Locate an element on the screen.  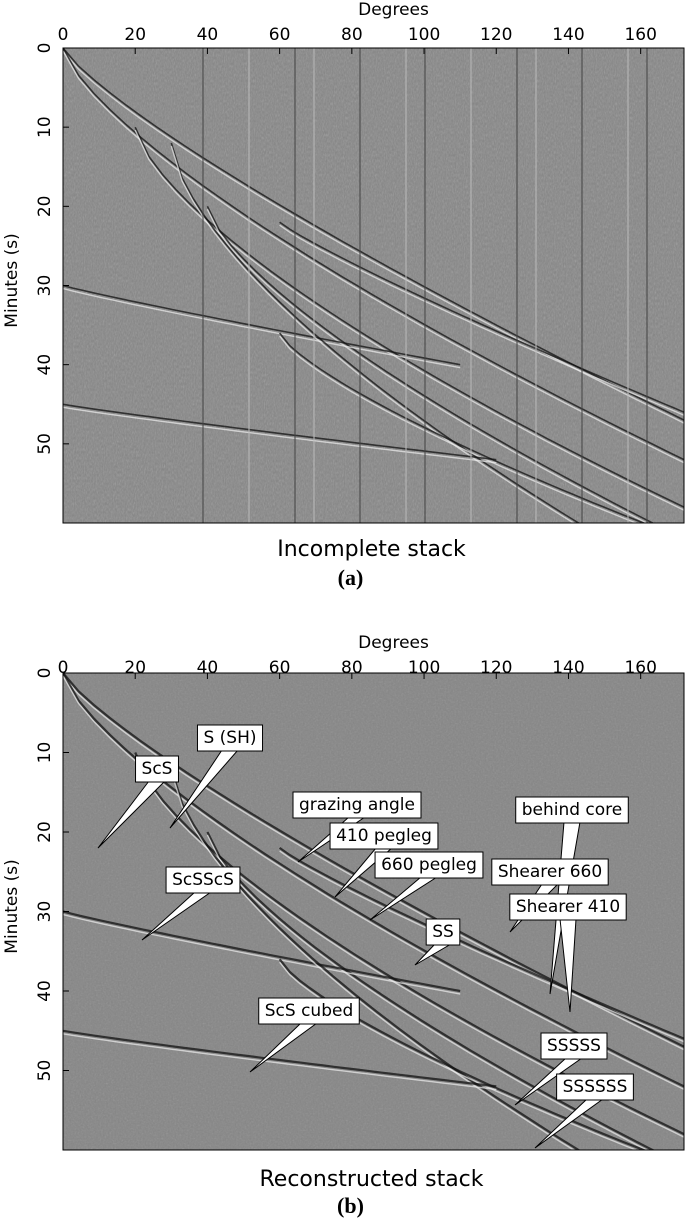
panel-label: (a) is located at coordinates (351, 577).